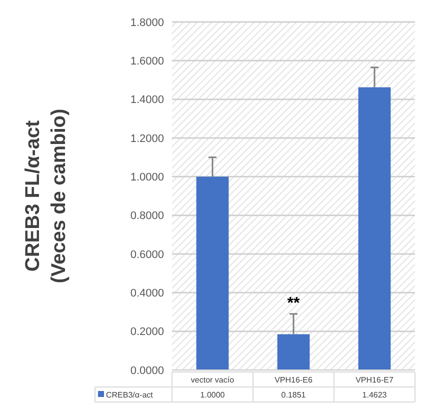 The width and height of the screenshot is (427, 417). What do you see at coordinates (147, 22) in the screenshot?
I see `y-tick-label: 1.8000` at bounding box center [147, 22].